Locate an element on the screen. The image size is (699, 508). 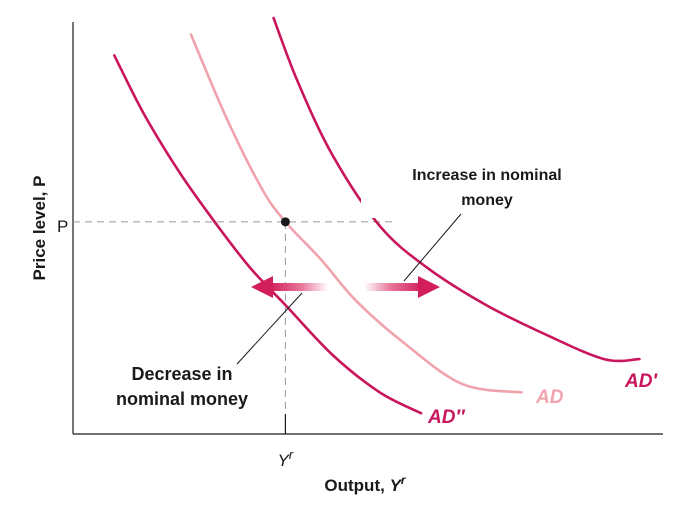
label-gap is located at coordinates (379, 198).